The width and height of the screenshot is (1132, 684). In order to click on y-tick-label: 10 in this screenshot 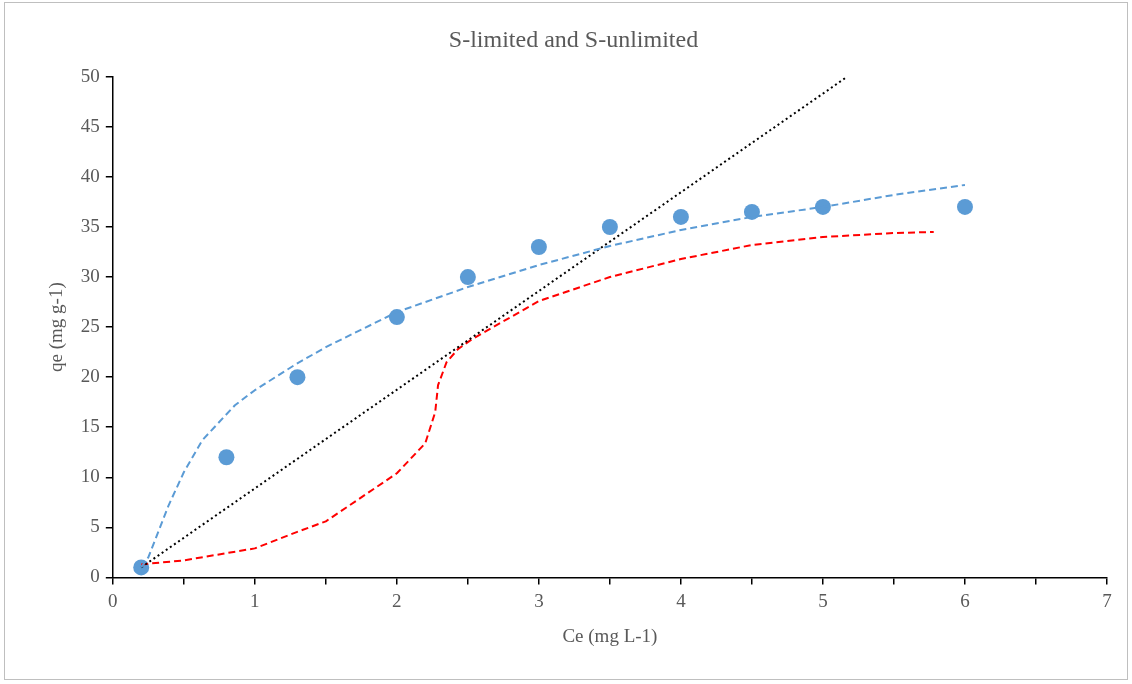, I will do `click(90, 476)`.